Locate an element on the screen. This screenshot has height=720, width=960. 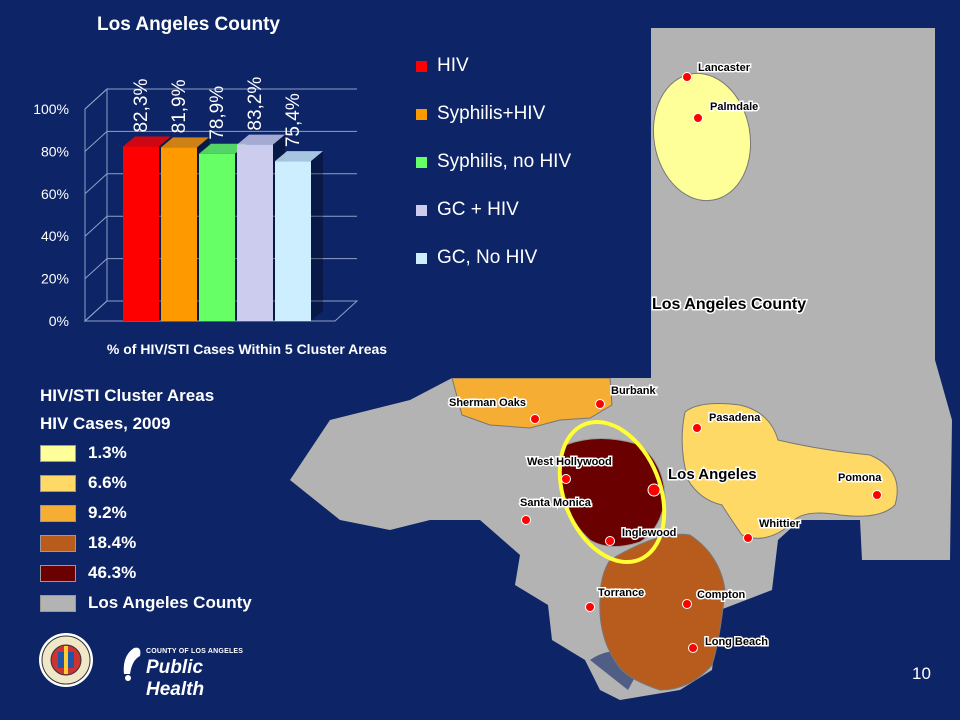
cluster-legend-item: 46.3% is located at coordinates (146, 573).